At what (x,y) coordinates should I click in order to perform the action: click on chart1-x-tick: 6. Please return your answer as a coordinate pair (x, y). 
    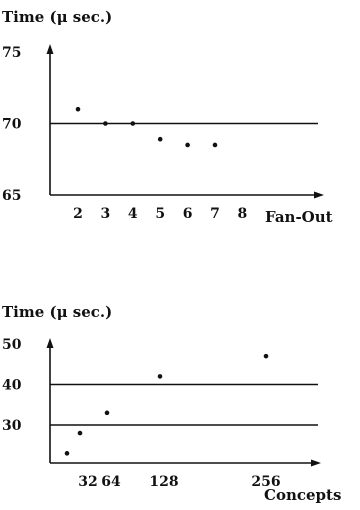
    Looking at the image, I should click on (188, 214).